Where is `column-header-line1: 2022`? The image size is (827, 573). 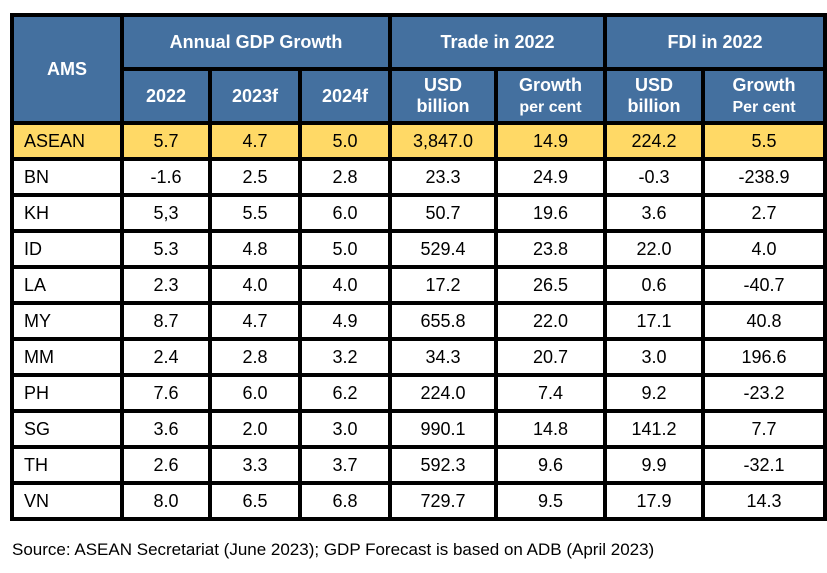 column-header-line1: 2022 is located at coordinates (166, 95).